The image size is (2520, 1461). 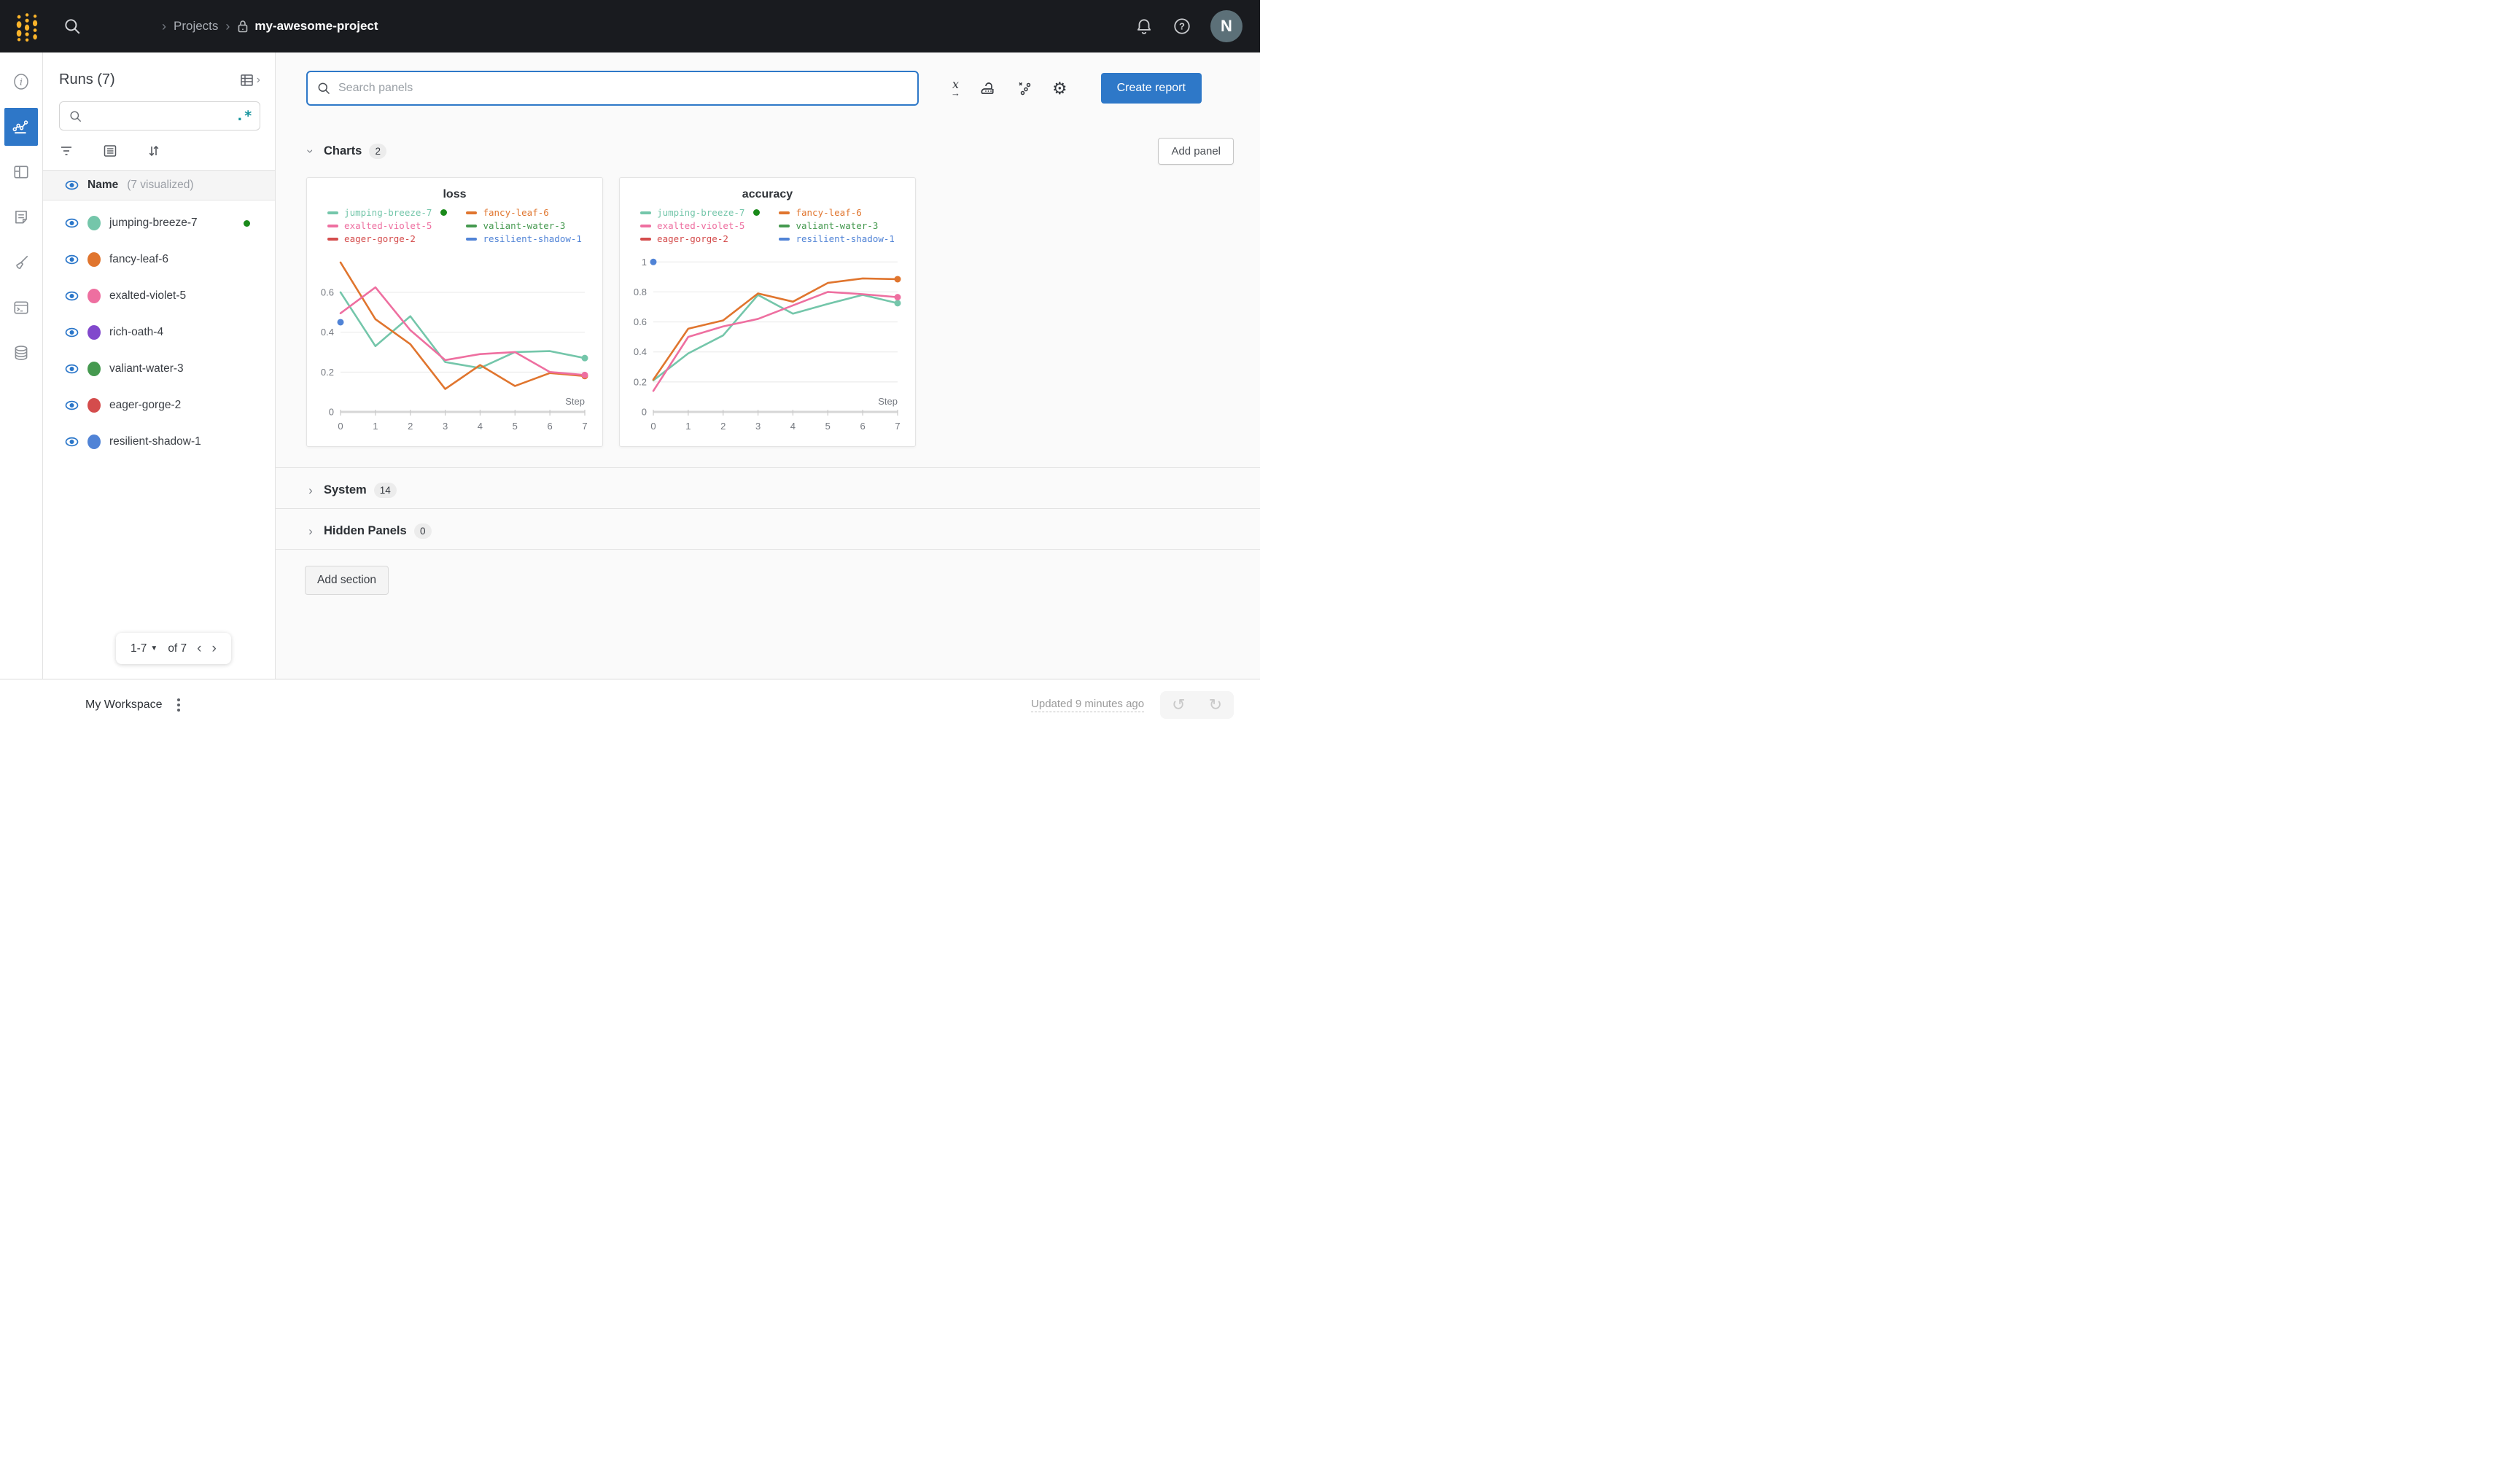 What do you see at coordinates (1024, 88) in the screenshot?
I see `outliers-settings-button` at bounding box center [1024, 88].